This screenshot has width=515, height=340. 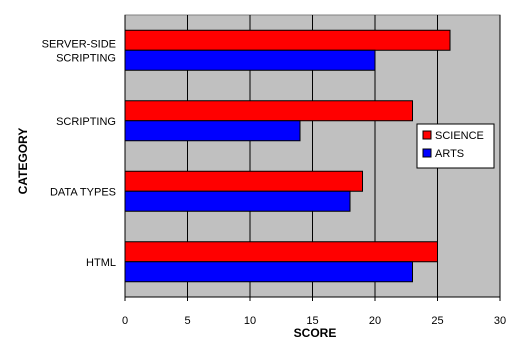 I want to click on x-tick-label: 15, so click(x=312, y=321).